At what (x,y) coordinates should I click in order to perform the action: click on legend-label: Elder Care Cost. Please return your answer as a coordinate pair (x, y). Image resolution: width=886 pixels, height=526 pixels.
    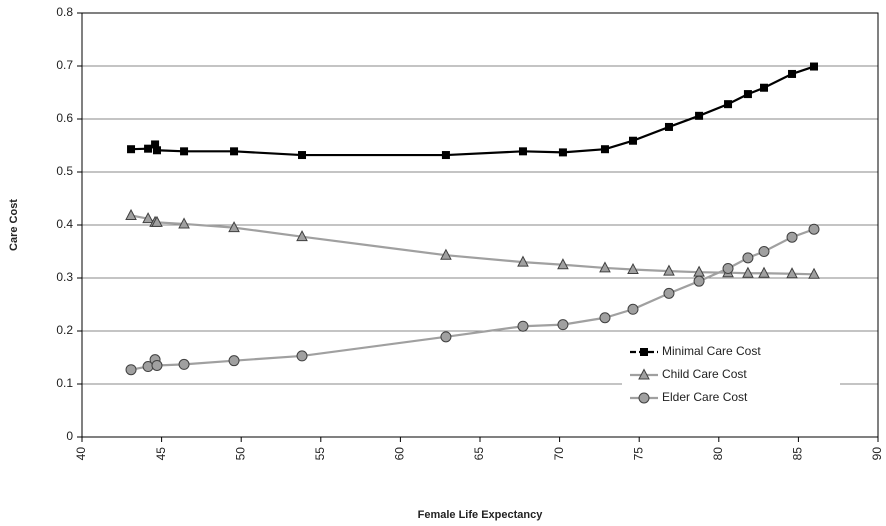
    Looking at the image, I should click on (705, 397).